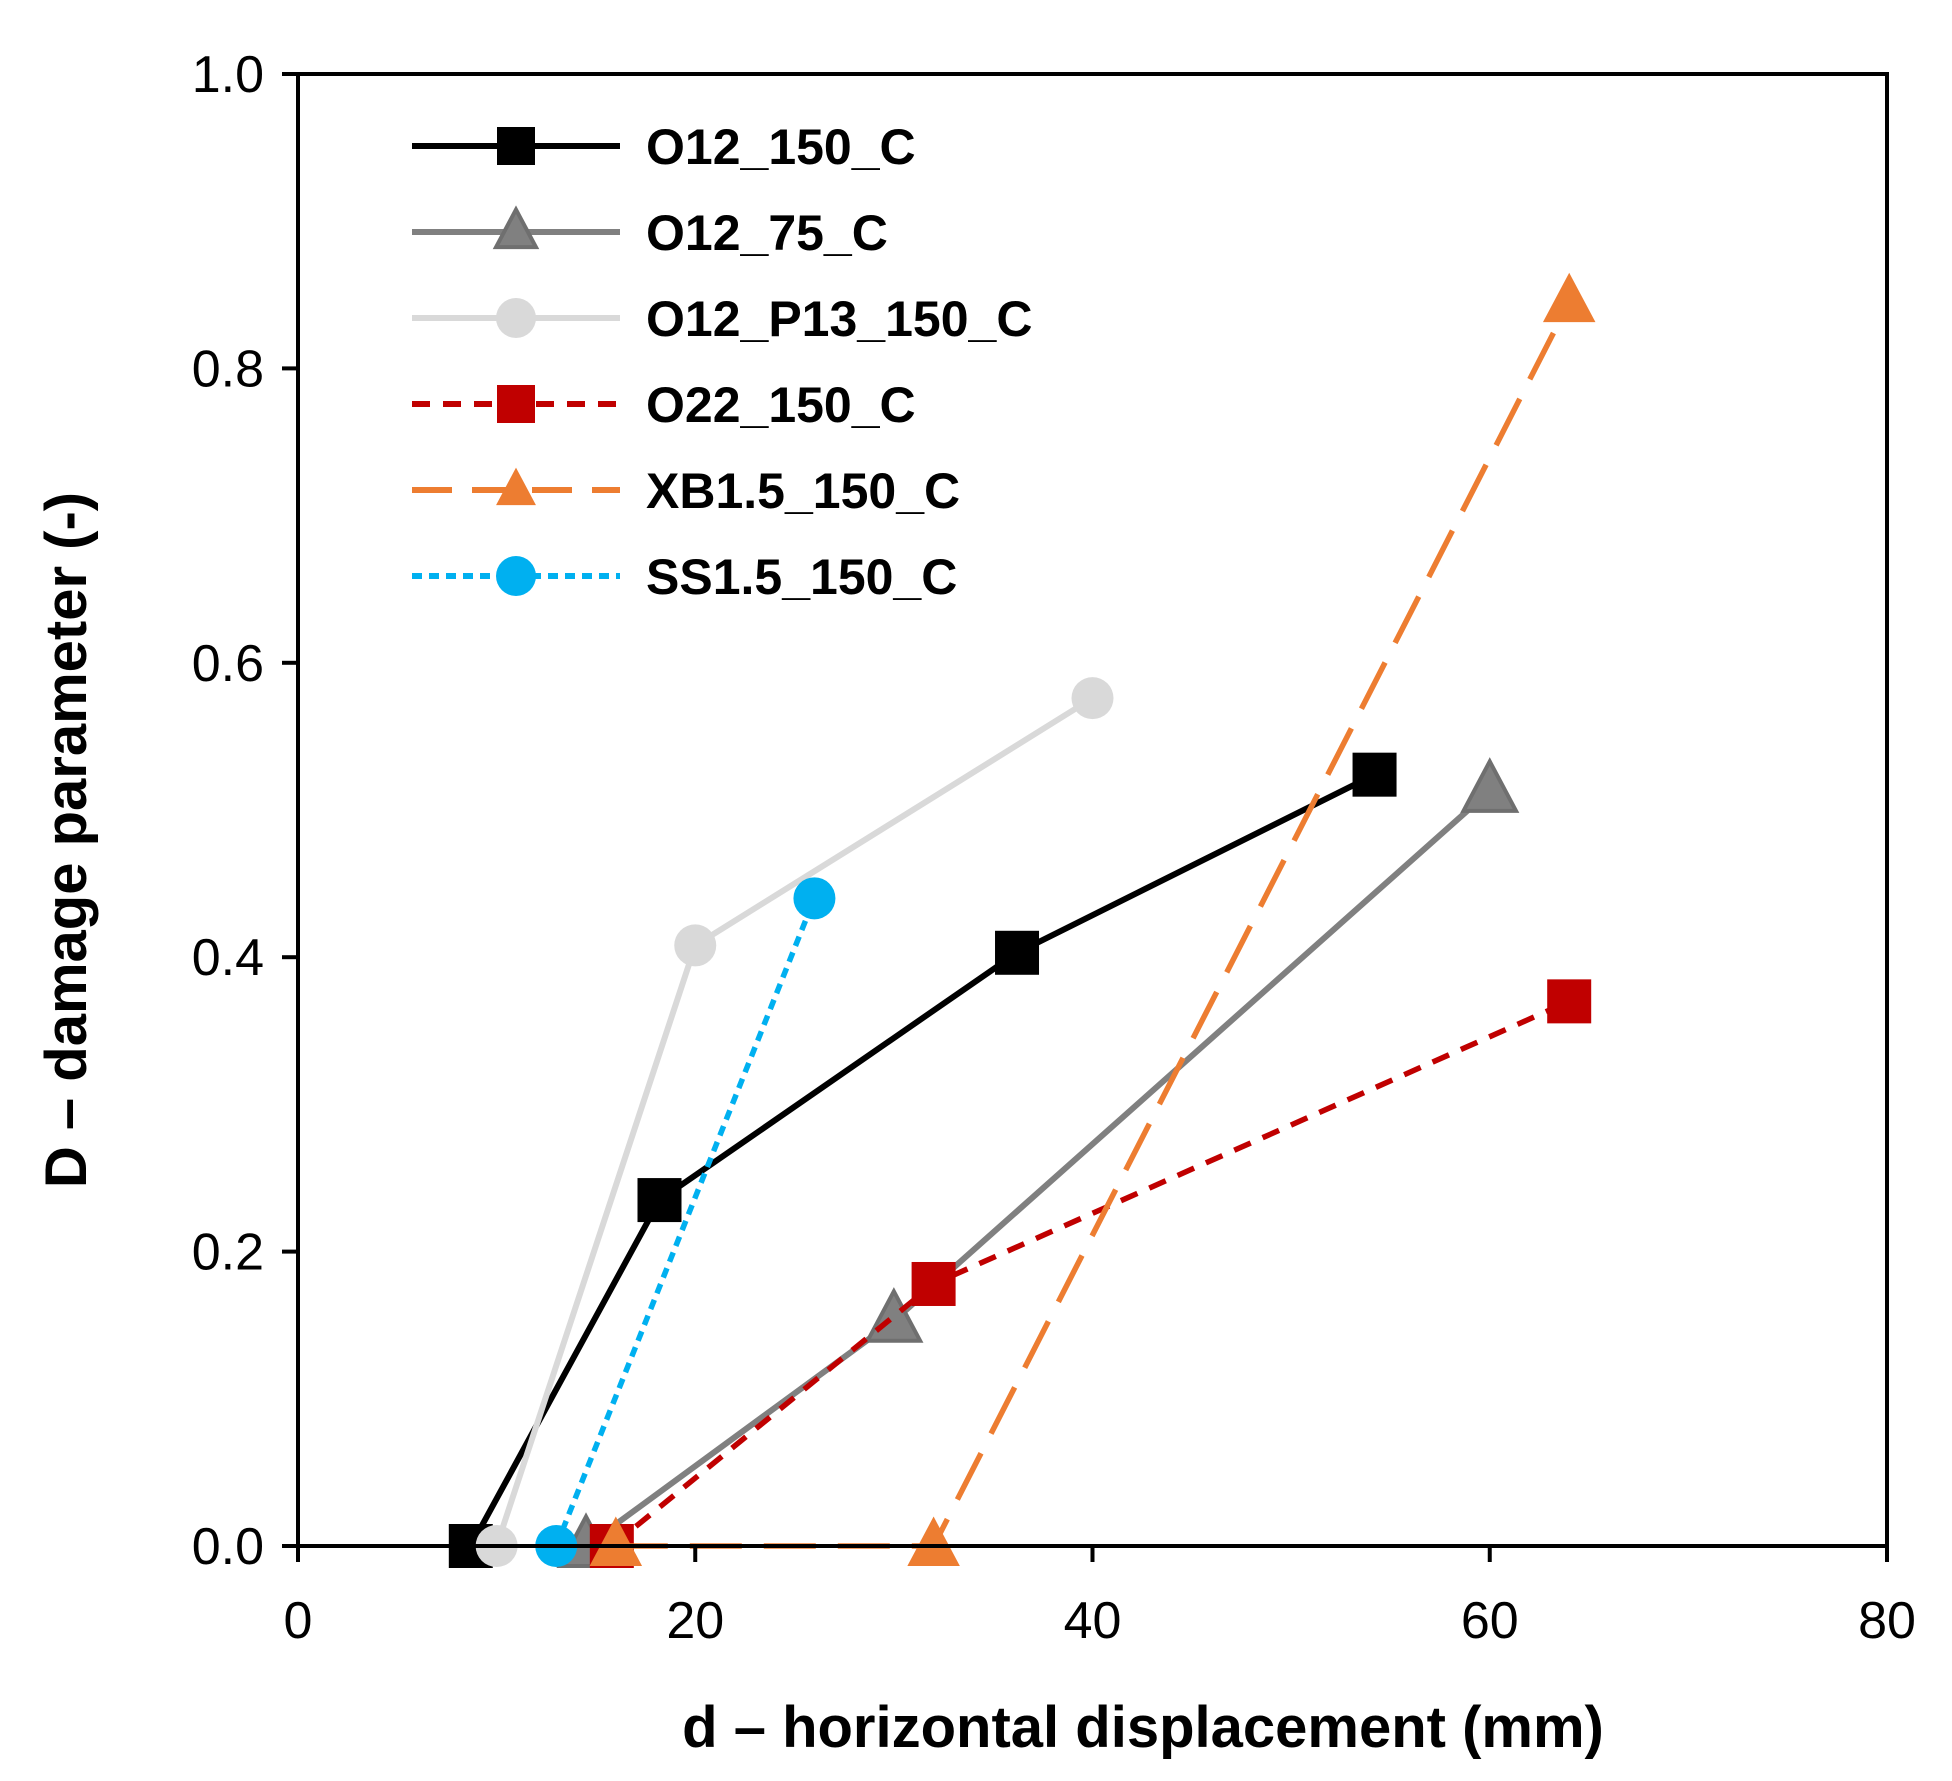 The height and width of the screenshot is (1781, 1952). What do you see at coordinates (228, 75) in the screenshot?
I see `y-tick-label: 1.0` at bounding box center [228, 75].